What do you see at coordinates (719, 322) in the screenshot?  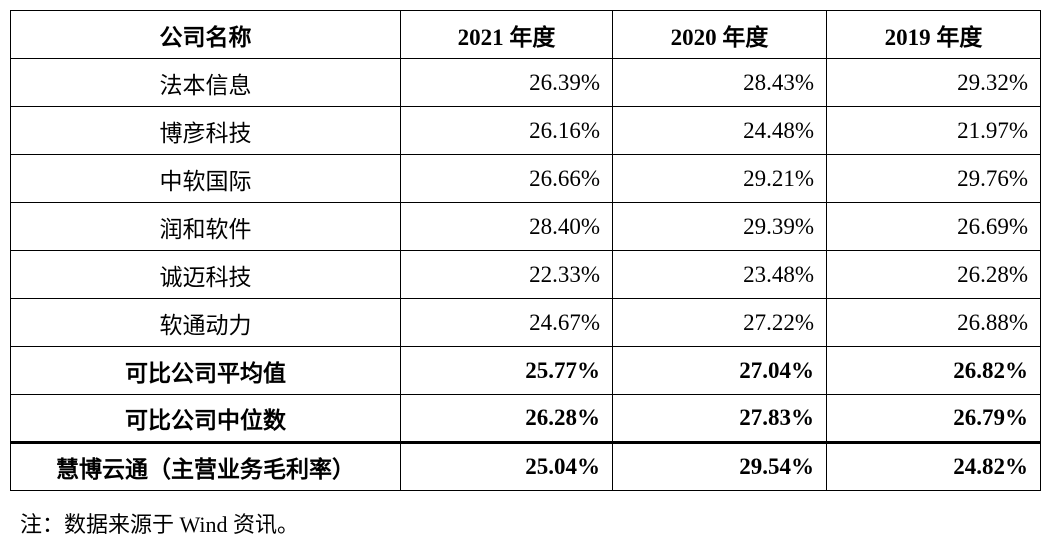 I see `value-cell: 27.22%` at bounding box center [719, 322].